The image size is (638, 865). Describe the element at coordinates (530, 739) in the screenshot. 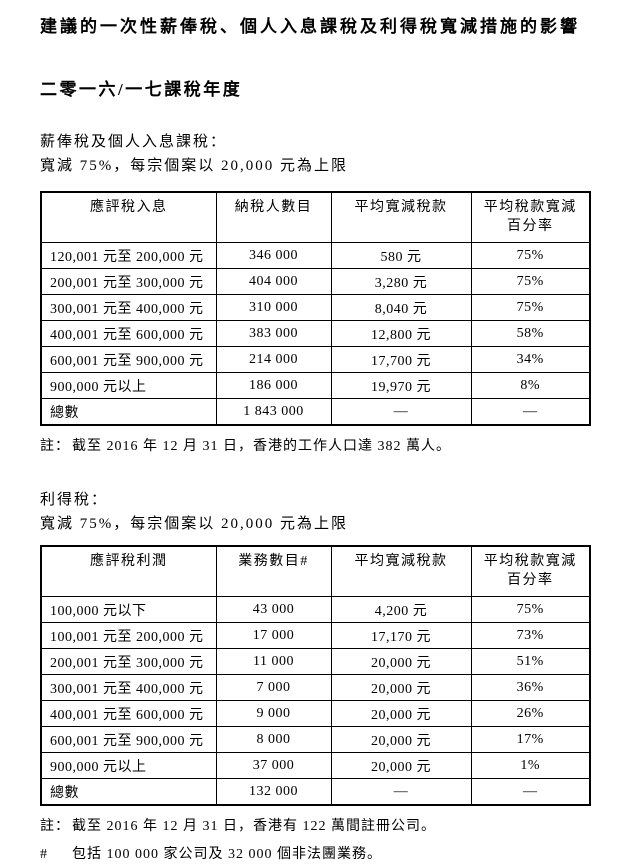

I see `cell-average-percentage: 17%` at that location.